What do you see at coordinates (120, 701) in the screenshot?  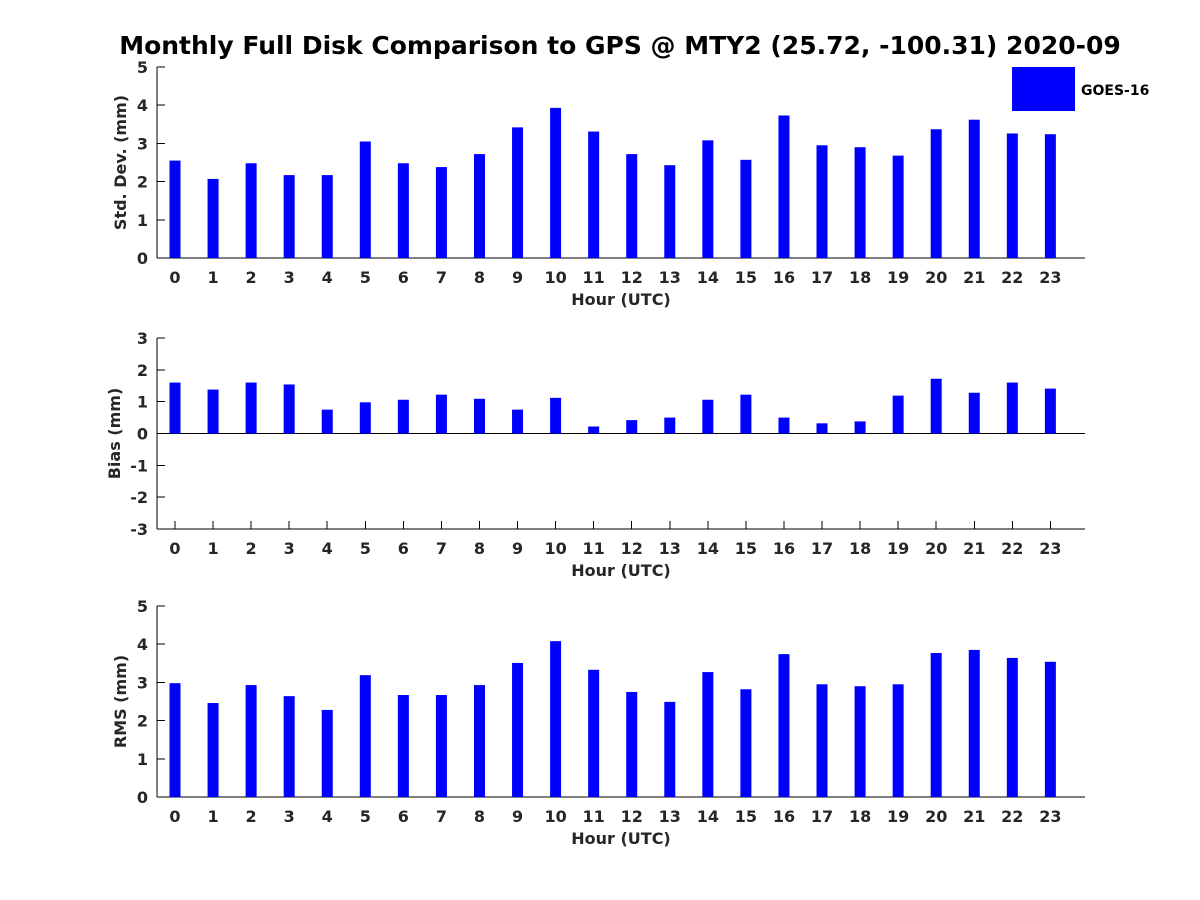 I see `y-axis-label: RMS (mm)` at bounding box center [120, 701].